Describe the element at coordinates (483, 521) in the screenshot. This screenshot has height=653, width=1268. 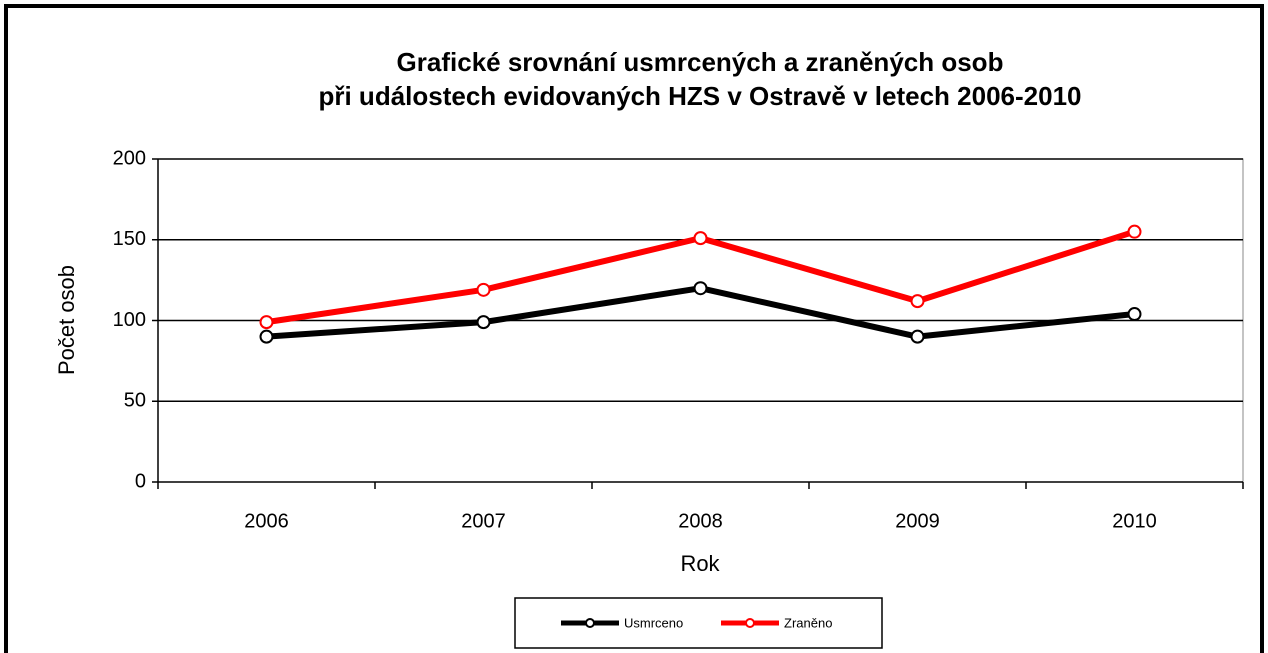
I see `x-tick-label: 2007` at that location.